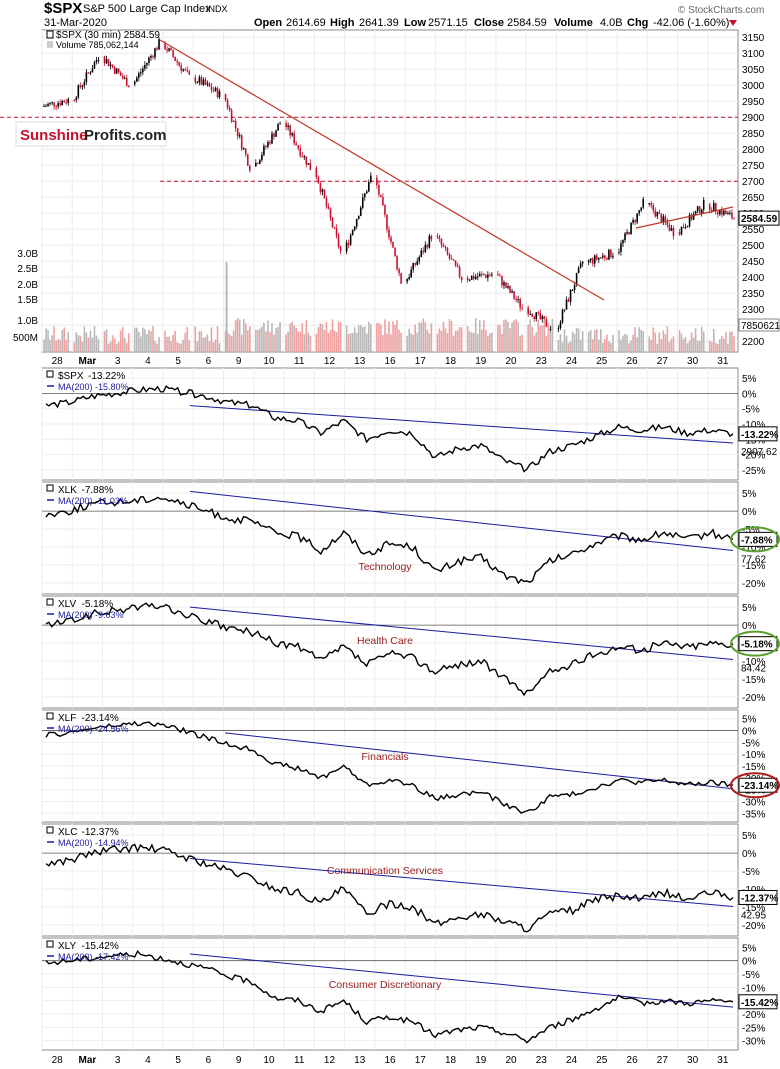 Image resolution: width=780 pixels, height=1069 pixels. I want to click on x-axis-label-top: 25, so click(602, 361).